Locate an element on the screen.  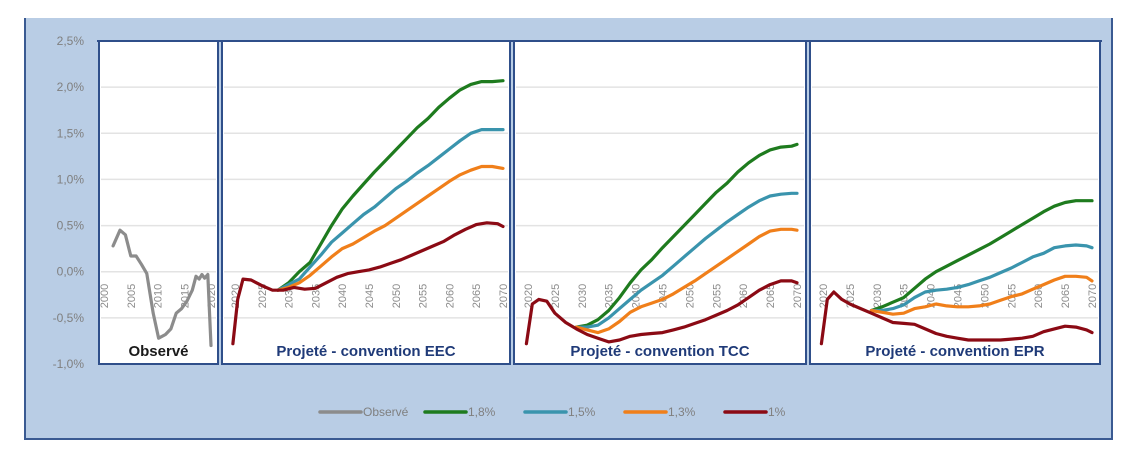
series-line-observ is located at coordinates (162, 288).